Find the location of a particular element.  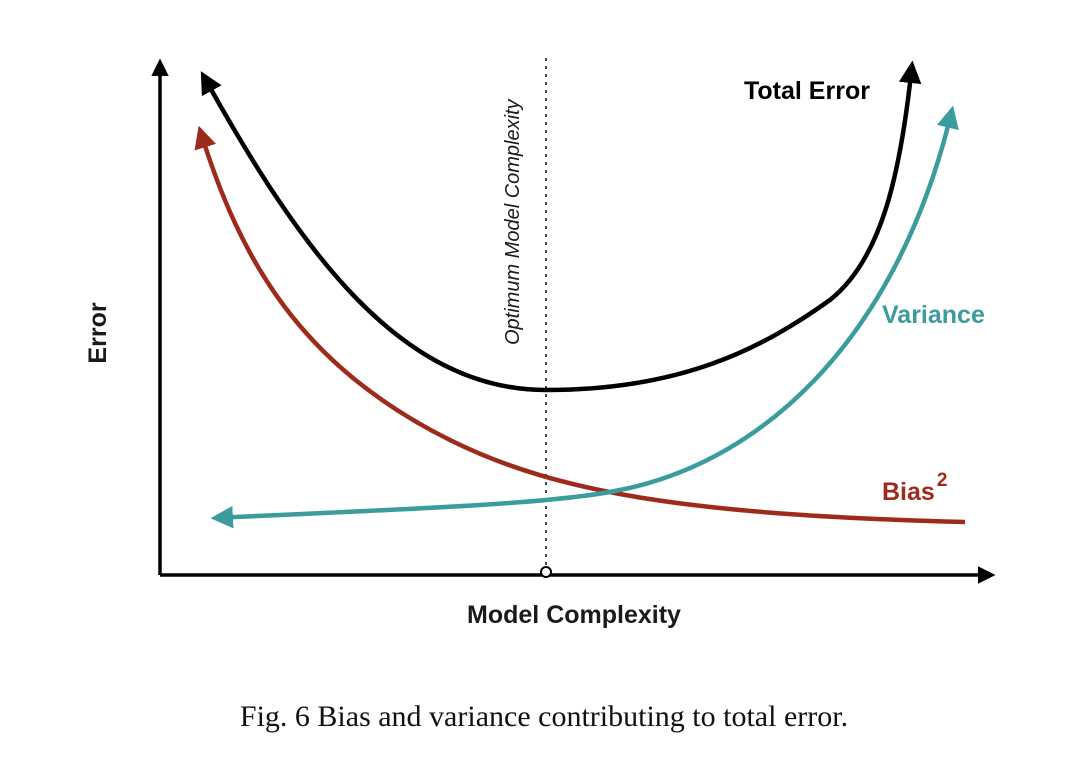

total-error-label: Total Error is located at coordinates (807, 91).